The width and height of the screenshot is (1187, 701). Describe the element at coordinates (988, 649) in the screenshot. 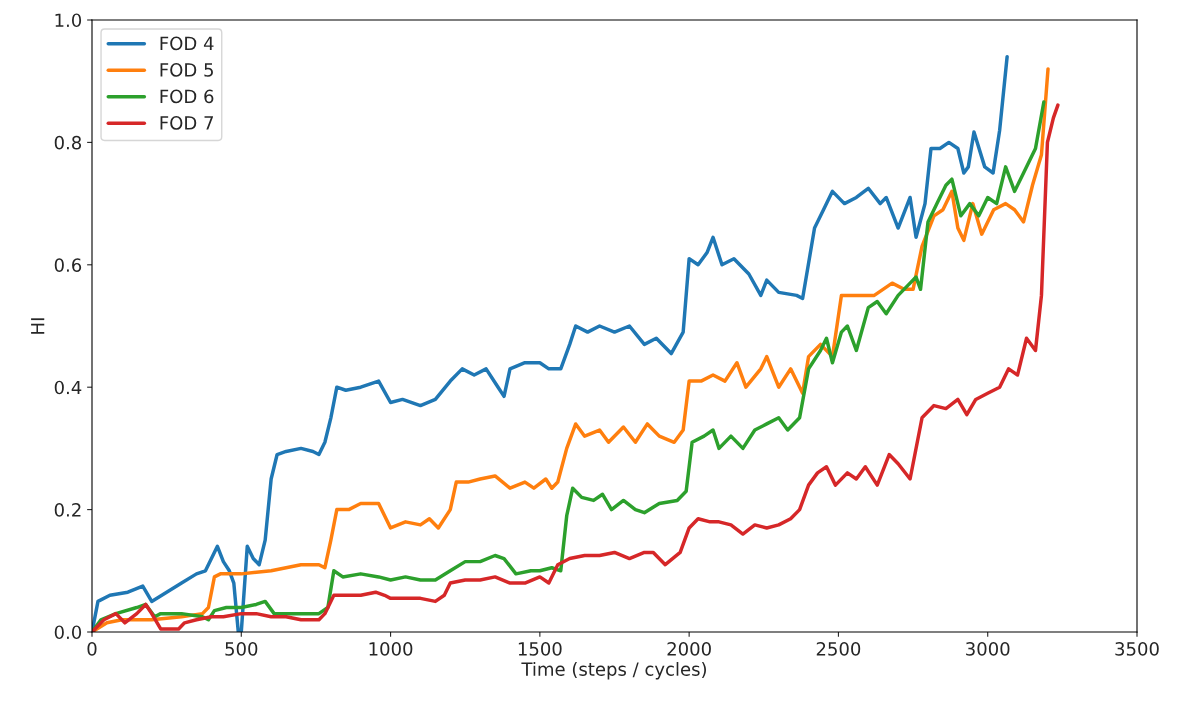

I see `x-tick-label: 3000` at that location.